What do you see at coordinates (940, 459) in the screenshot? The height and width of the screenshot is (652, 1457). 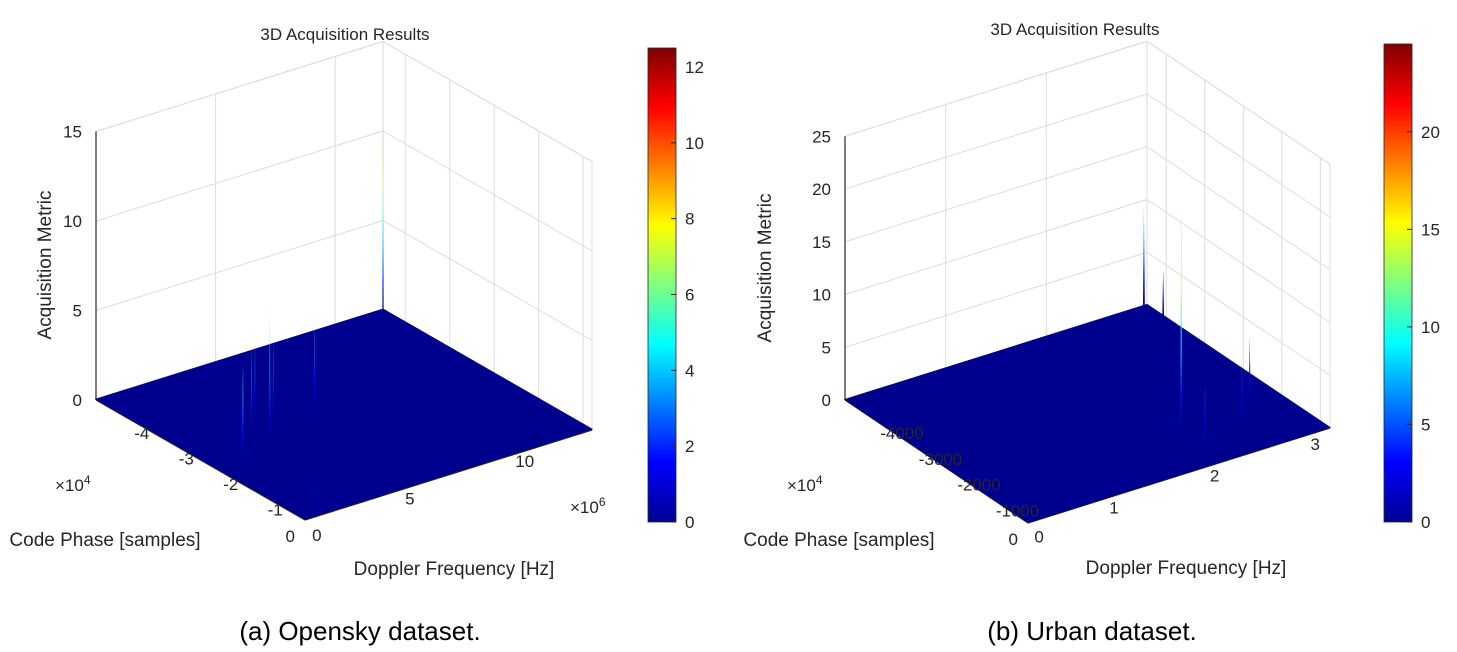 I see `x-tick-label: -3000` at bounding box center [940, 459].